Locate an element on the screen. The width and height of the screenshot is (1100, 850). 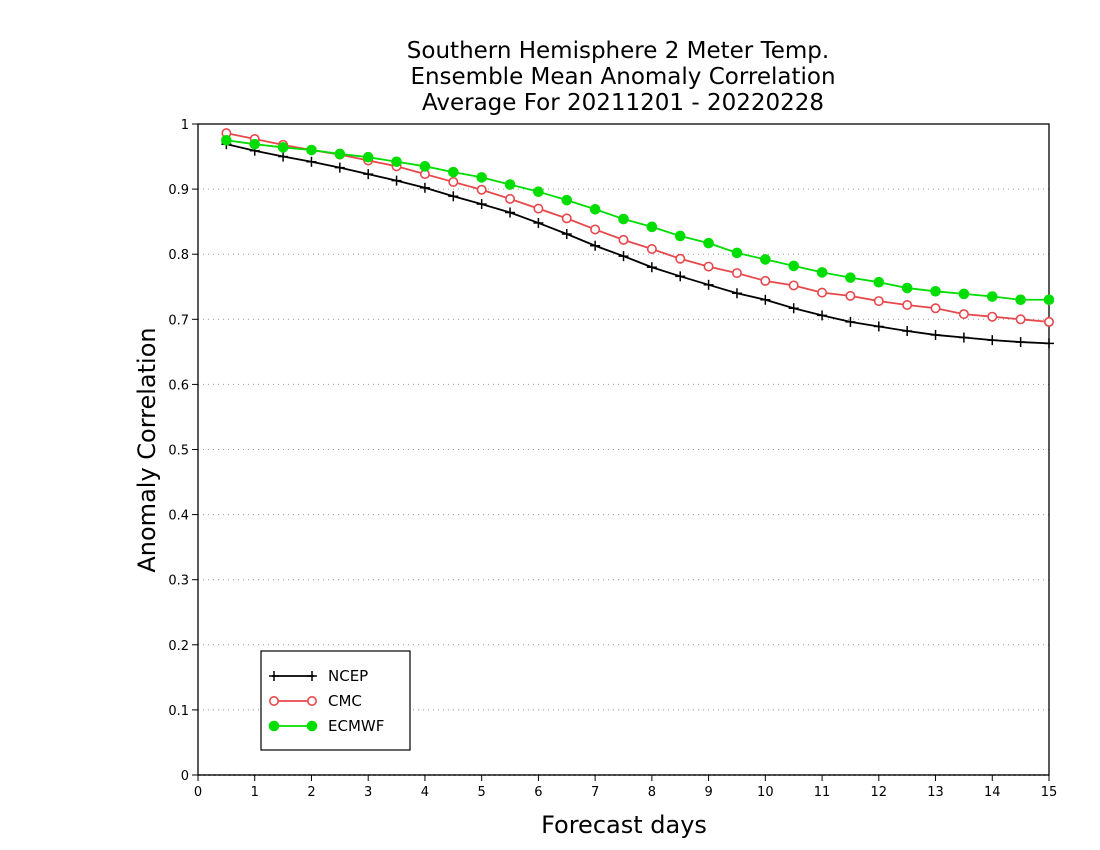
y-tick-label: 1 is located at coordinates (185, 125).